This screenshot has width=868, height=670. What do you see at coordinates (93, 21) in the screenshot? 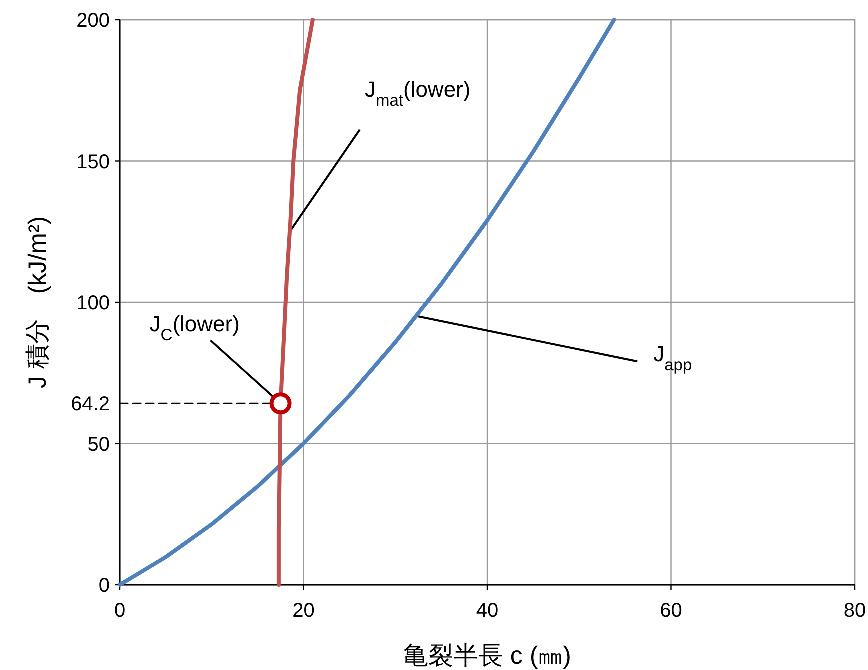
I see `y-tick-label: 200` at bounding box center [93, 21].